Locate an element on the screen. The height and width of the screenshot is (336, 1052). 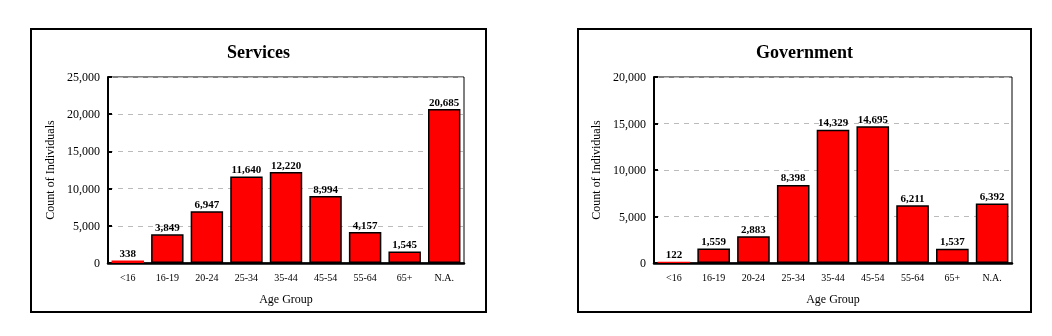
data-label: 6,392 is located at coordinates (992, 196).